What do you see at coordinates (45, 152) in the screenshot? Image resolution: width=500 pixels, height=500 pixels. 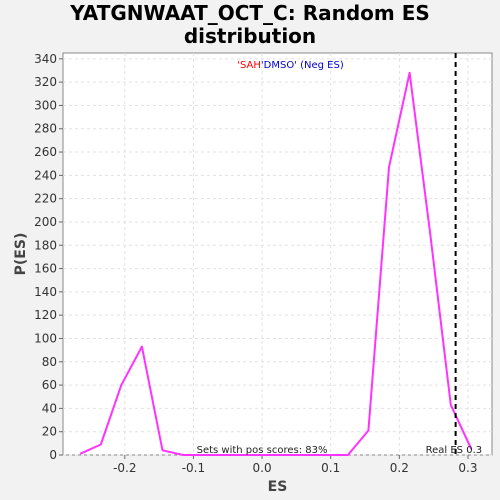 I see `y-tick-label: 260` at bounding box center [45, 152].